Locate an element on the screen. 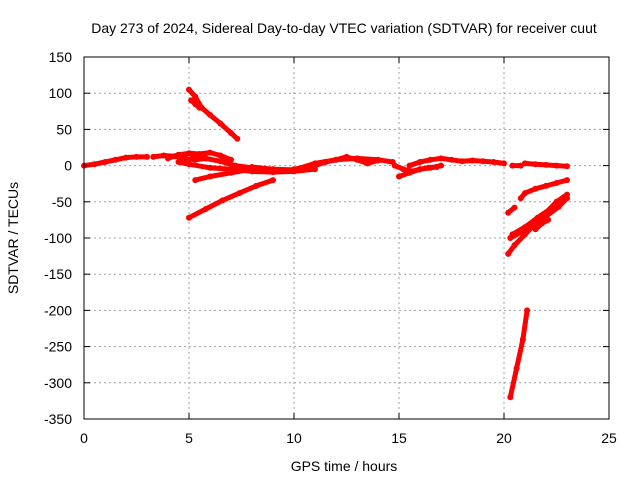 The image size is (640, 480). x-tick-label: 5 is located at coordinates (189, 438).